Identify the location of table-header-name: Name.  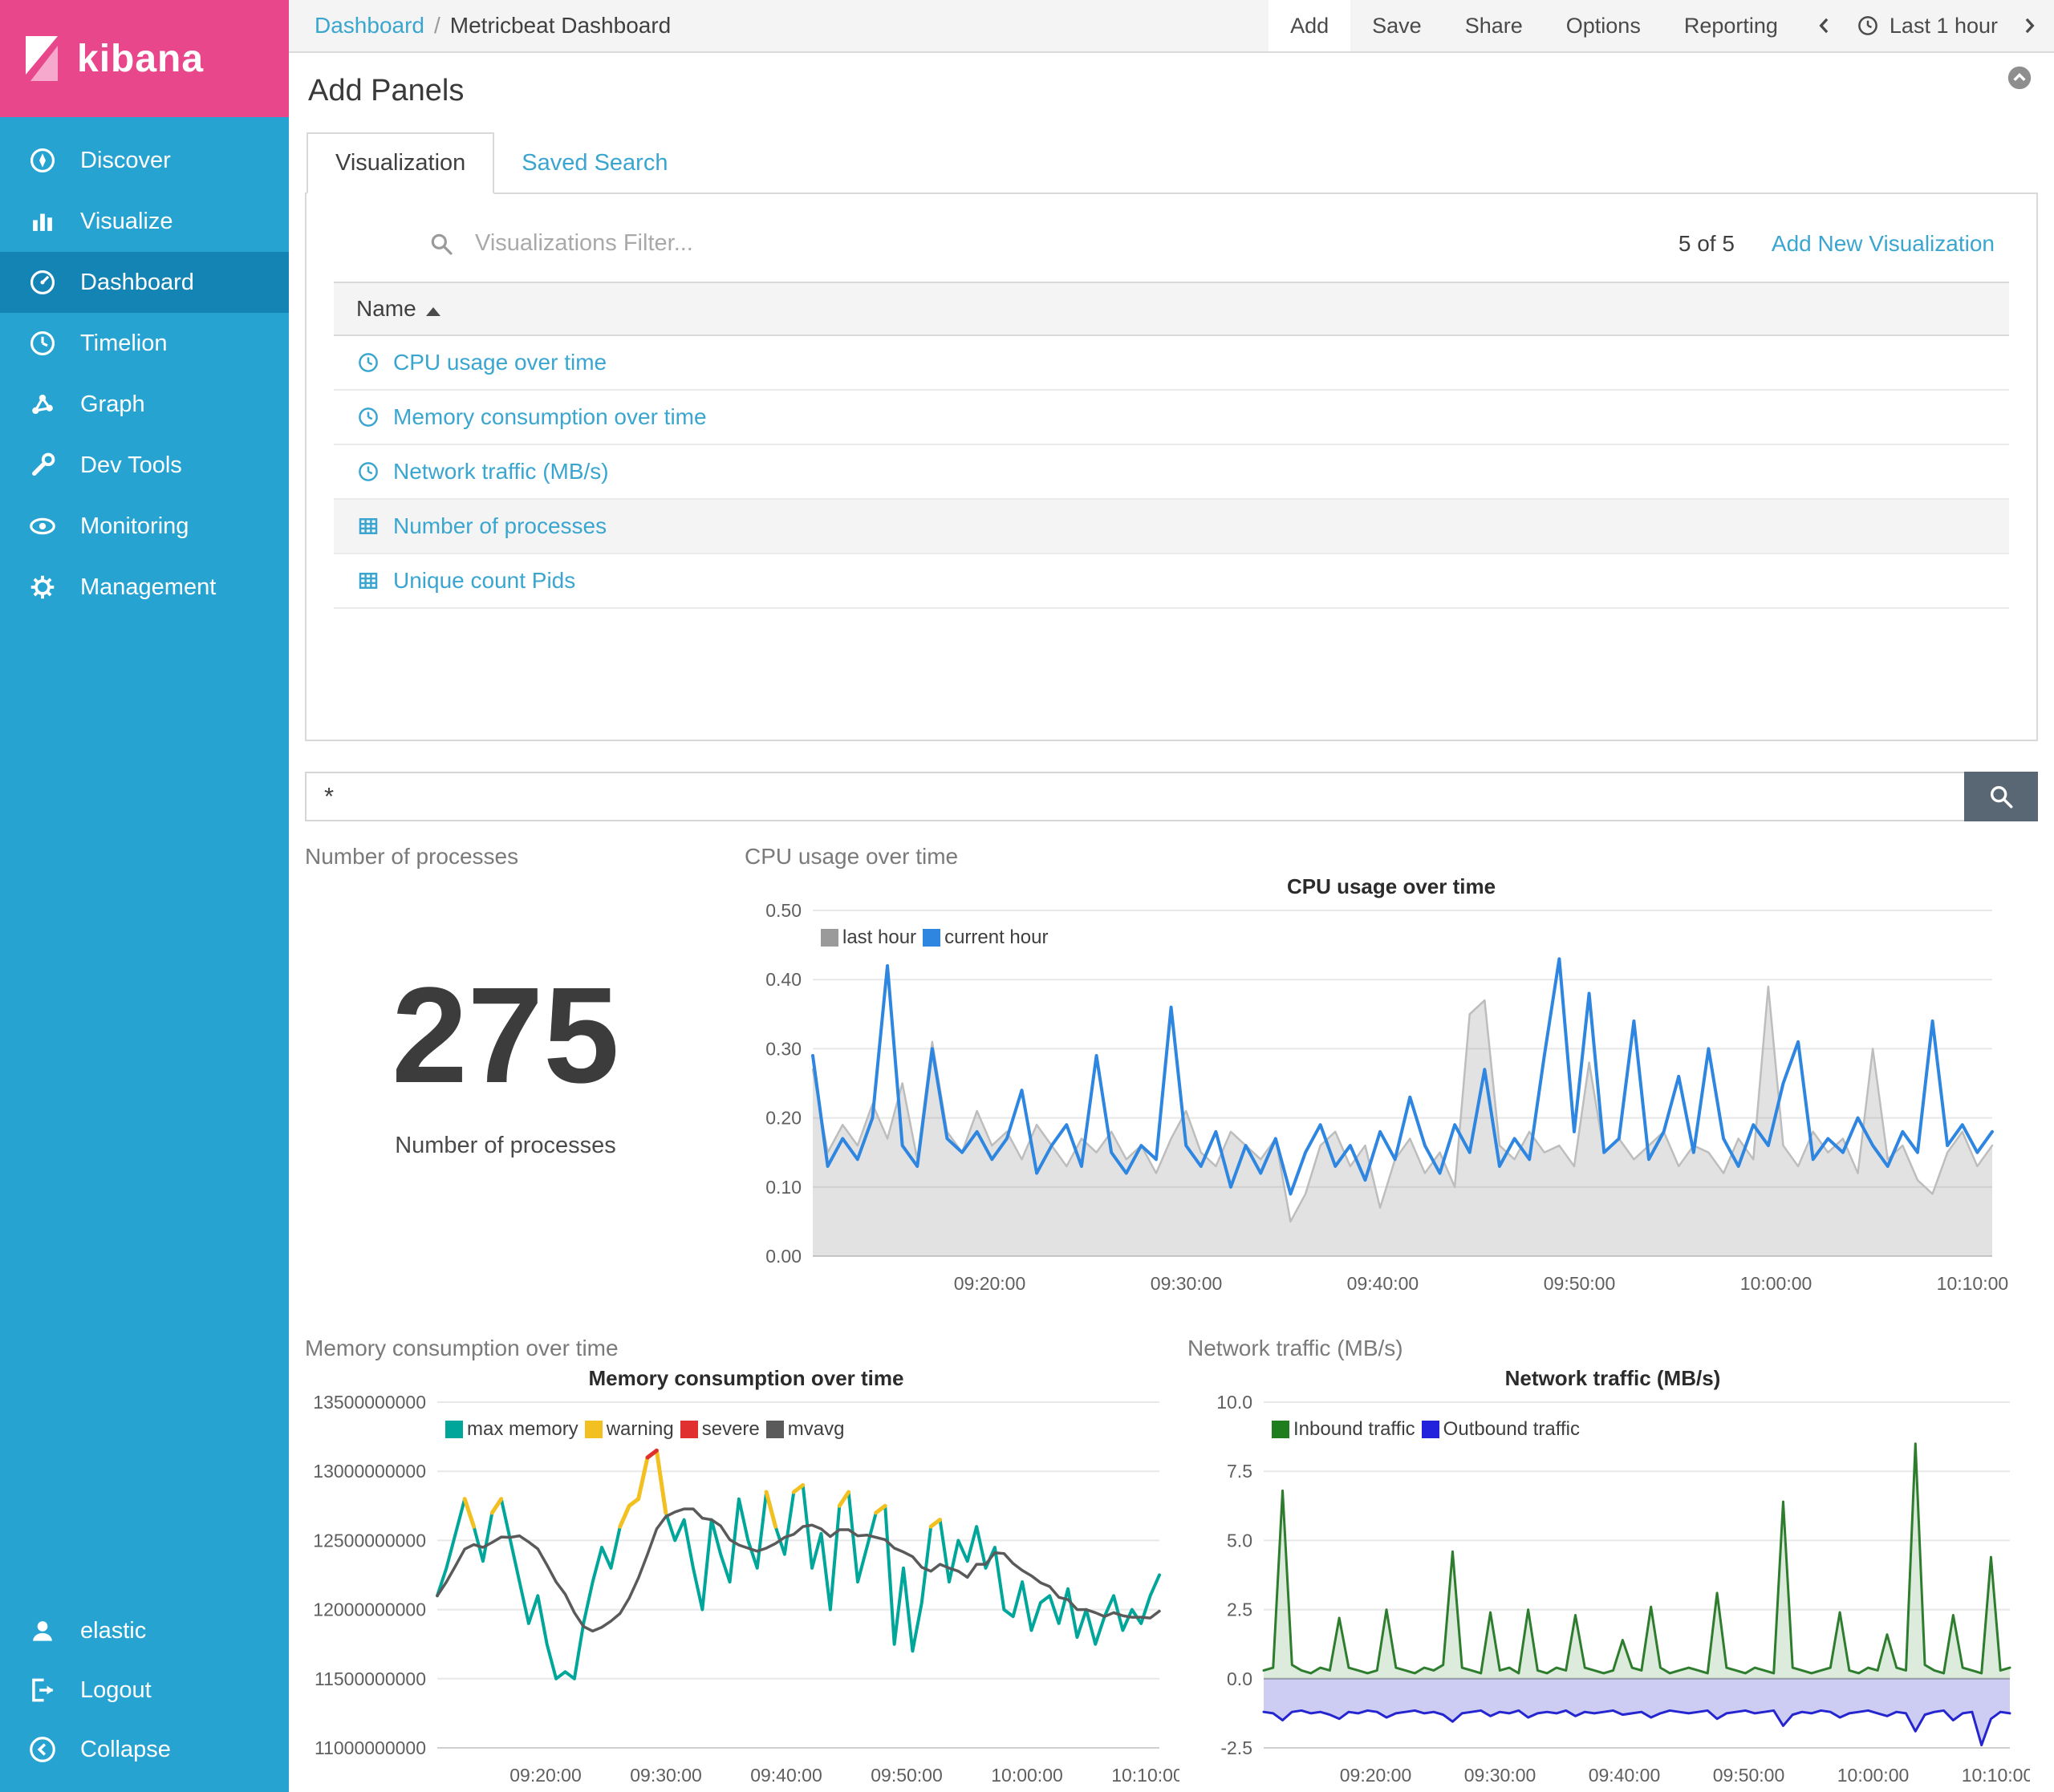
(1172, 309).